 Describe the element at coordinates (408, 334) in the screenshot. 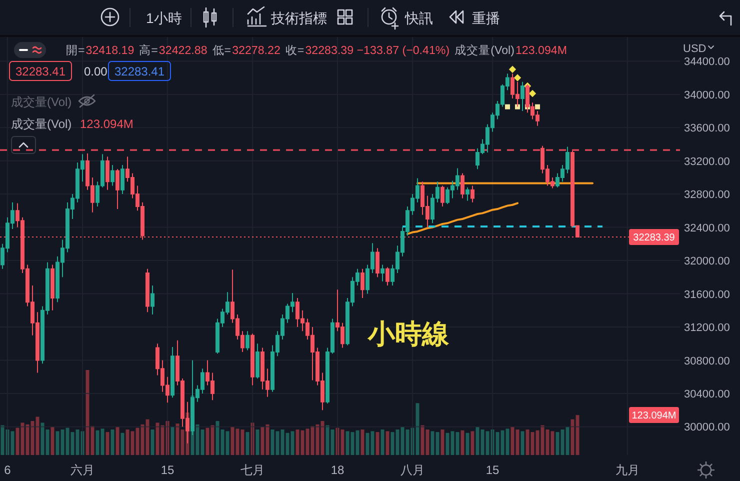

I see `text: 小時線` at that location.